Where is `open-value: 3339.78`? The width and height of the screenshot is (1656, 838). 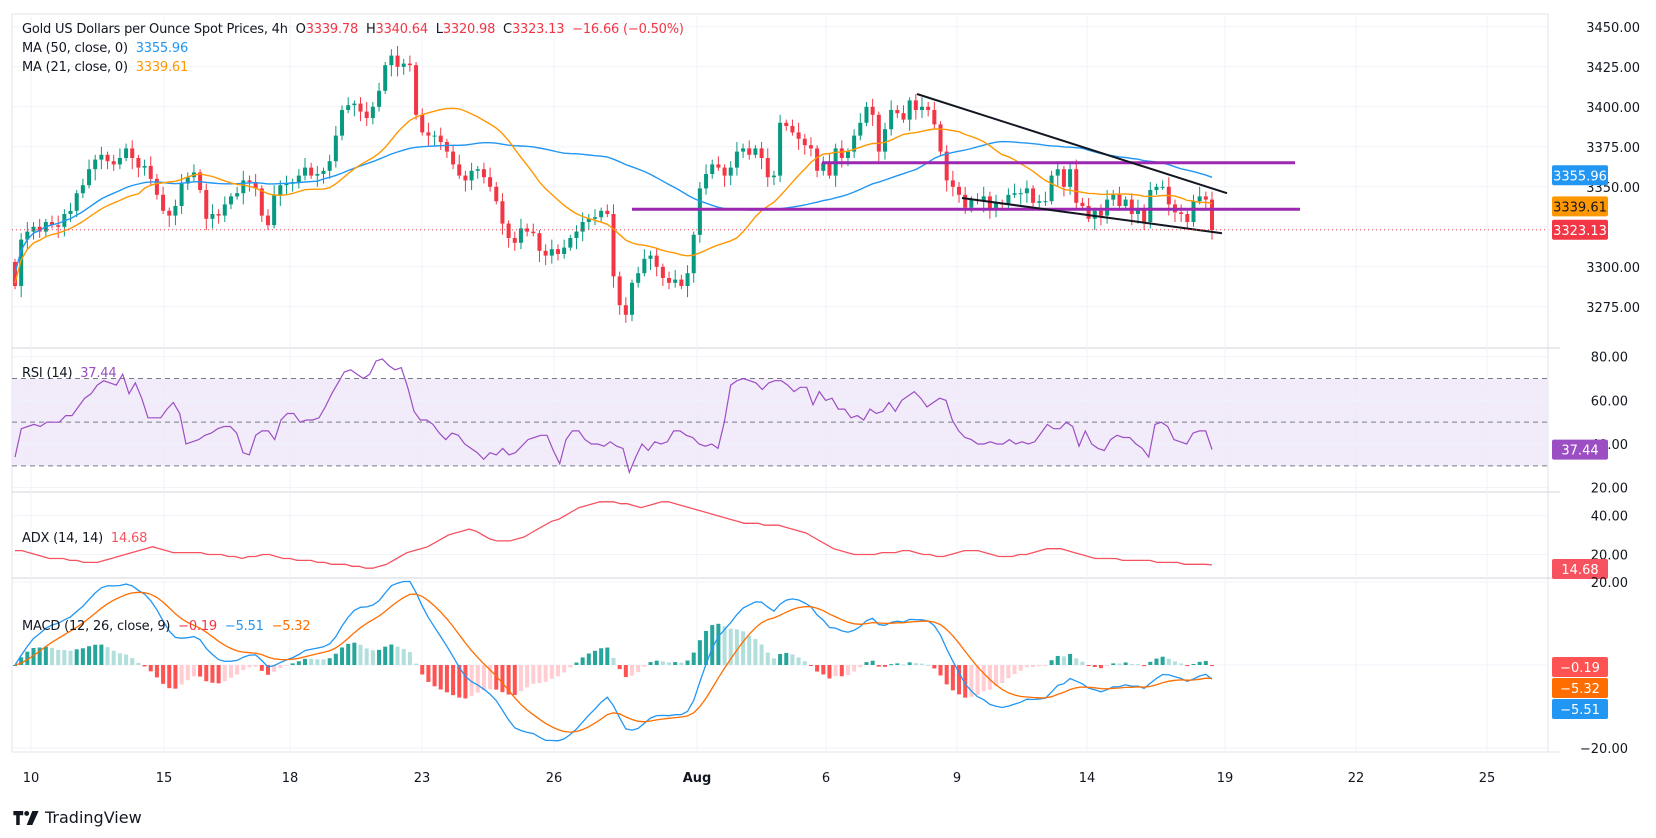
open-value: 3339.78 is located at coordinates (332, 29).